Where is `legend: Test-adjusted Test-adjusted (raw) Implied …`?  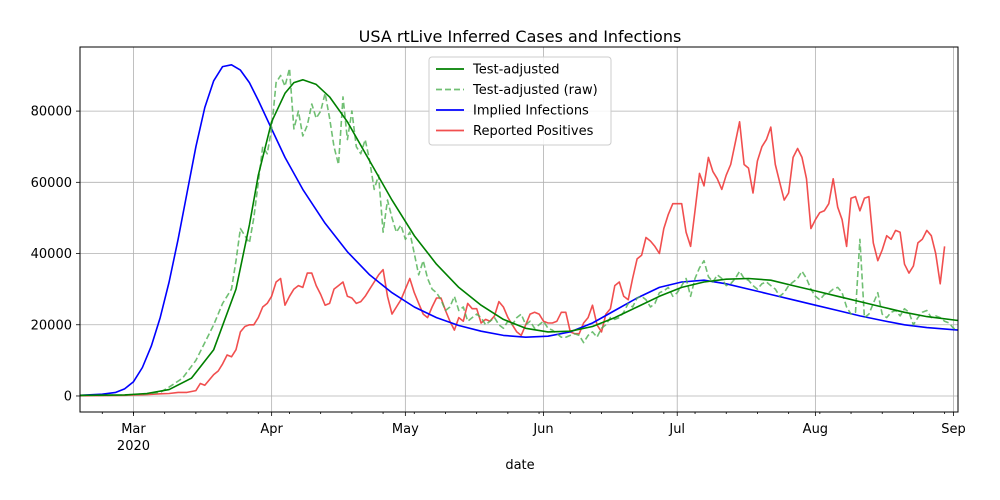
legend: Test-adjusted Test-adjusted (raw) Implied … is located at coordinates (520, 101).